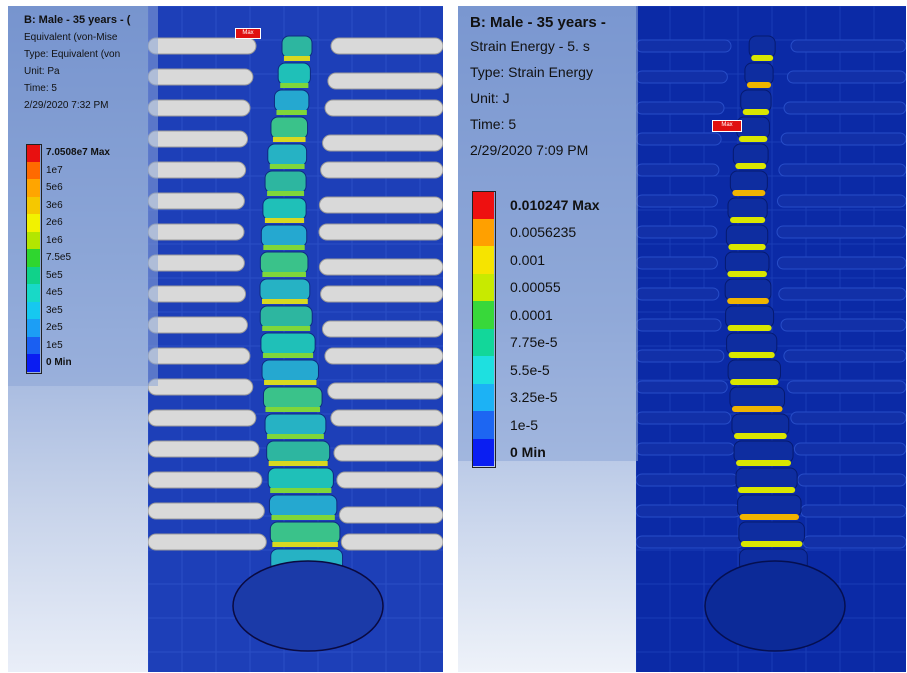  I want to click on legend-entry: 5.5e-5, so click(536, 370).